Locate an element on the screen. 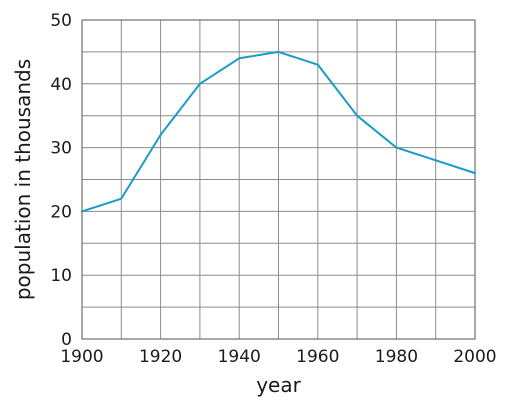 The height and width of the screenshot is (417, 508). x-tick-label: 1920 is located at coordinates (160, 357).